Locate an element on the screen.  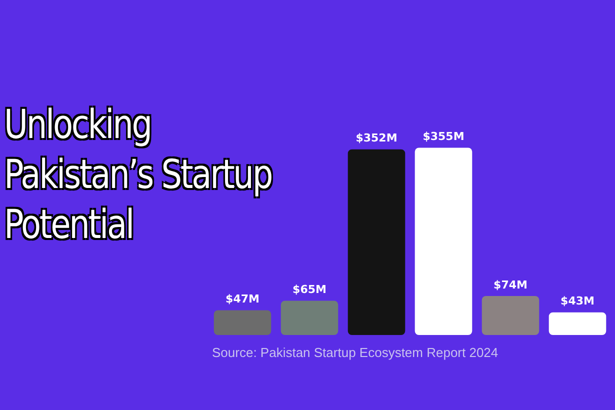
data-label: $43M is located at coordinates (577, 301).